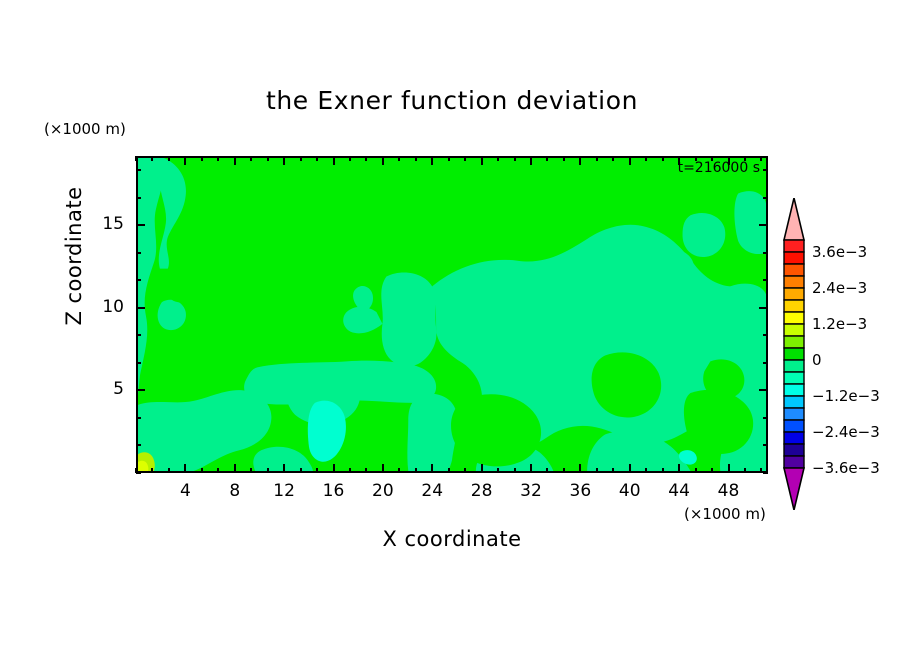  Describe the element at coordinates (118, 389) in the screenshot. I see `y-tick-label: 5` at that location.